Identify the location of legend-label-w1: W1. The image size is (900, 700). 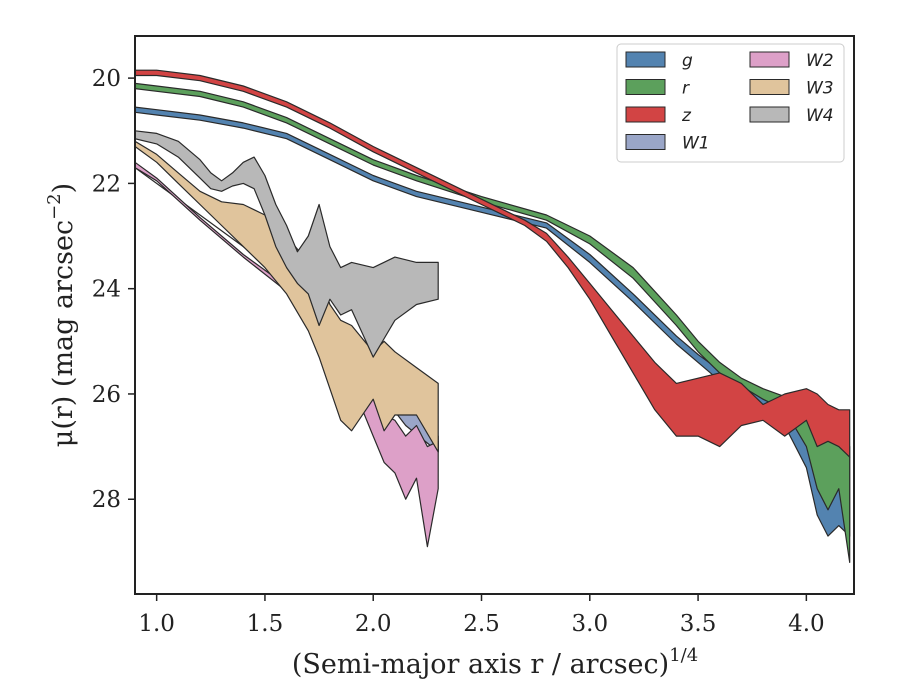
(696, 144).